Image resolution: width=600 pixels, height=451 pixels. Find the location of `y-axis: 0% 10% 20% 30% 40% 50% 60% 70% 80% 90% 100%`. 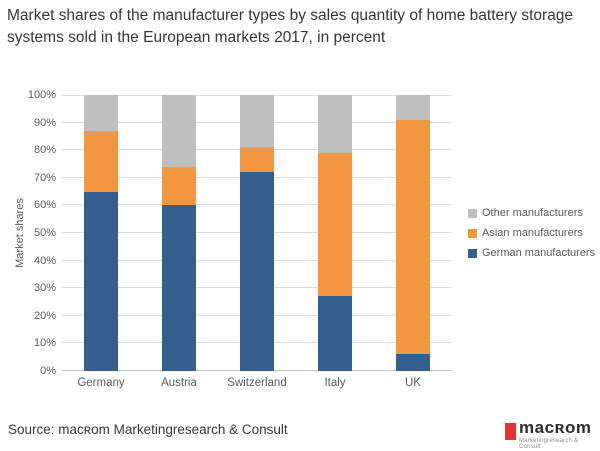

y-axis: 0% 10% 20% 30% 40% 50% 60% 70% 80% 90% 100% is located at coordinates (28, 233).